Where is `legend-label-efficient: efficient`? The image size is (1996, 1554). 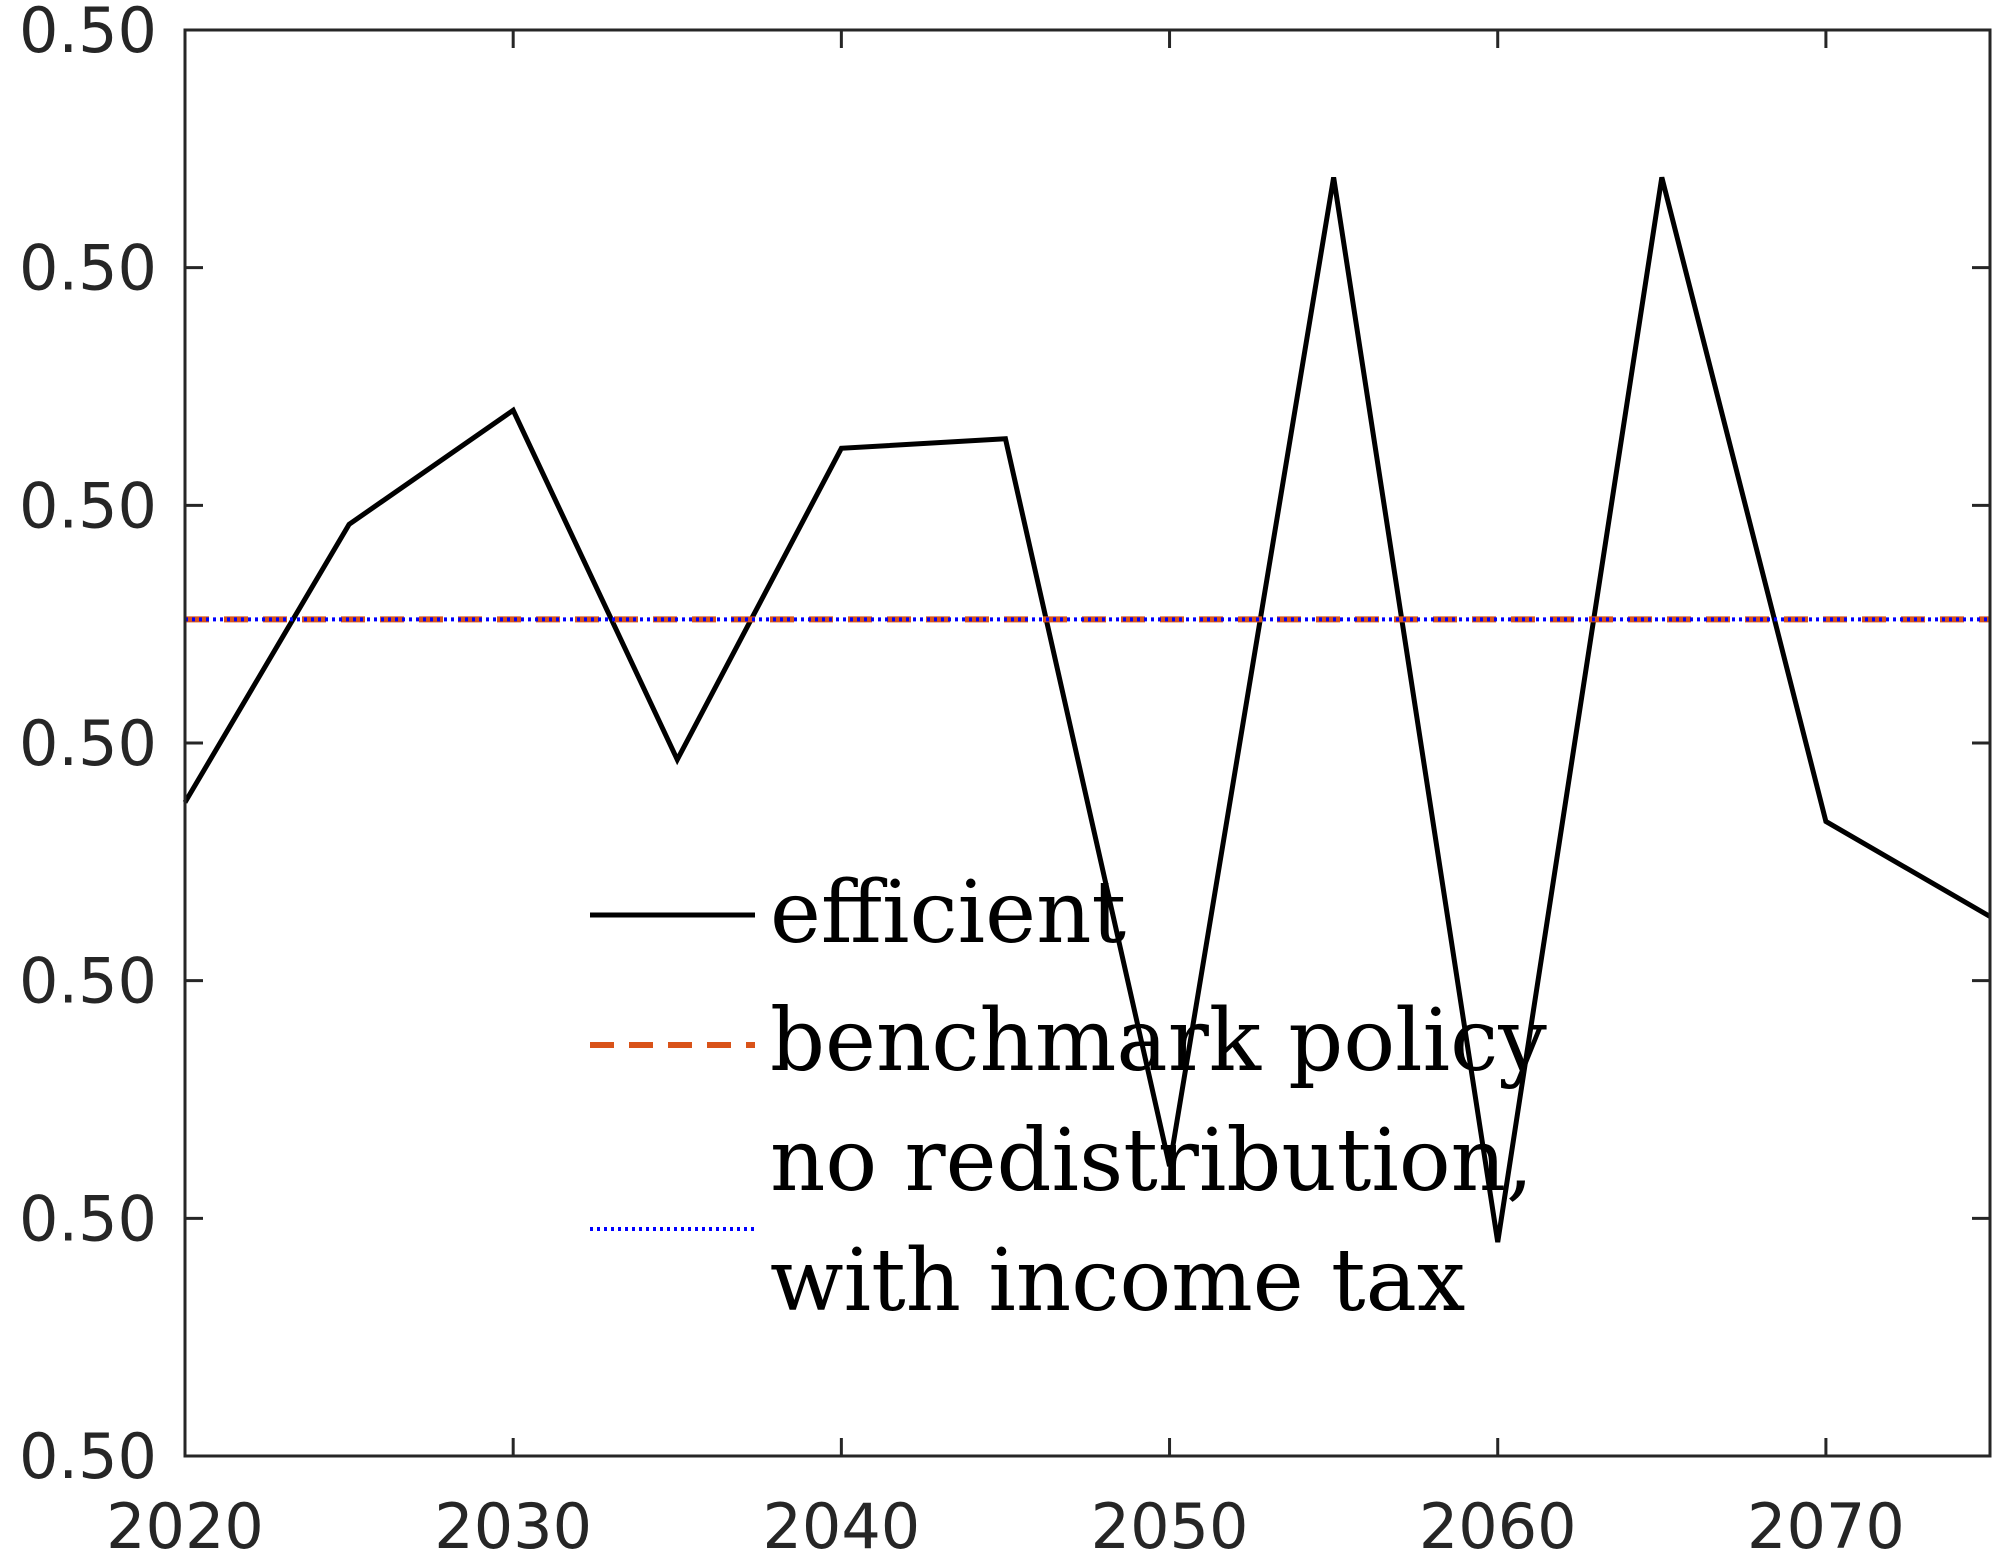 legend-label-efficient: efficient is located at coordinates (948, 913).